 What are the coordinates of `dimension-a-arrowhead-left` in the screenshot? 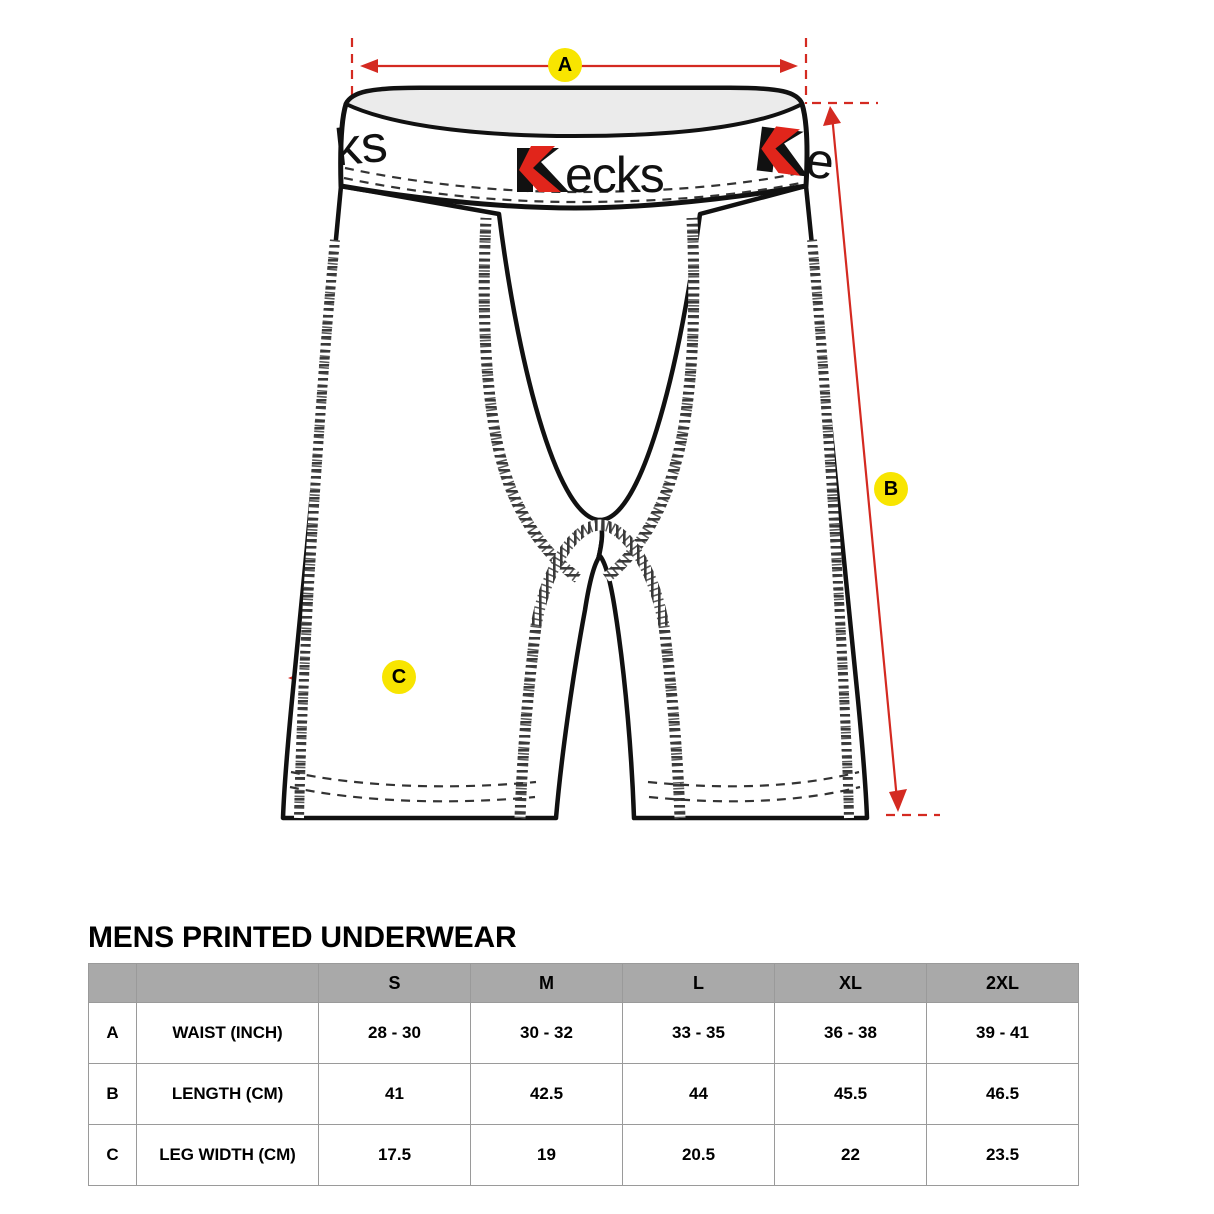 It's located at (369, 66).